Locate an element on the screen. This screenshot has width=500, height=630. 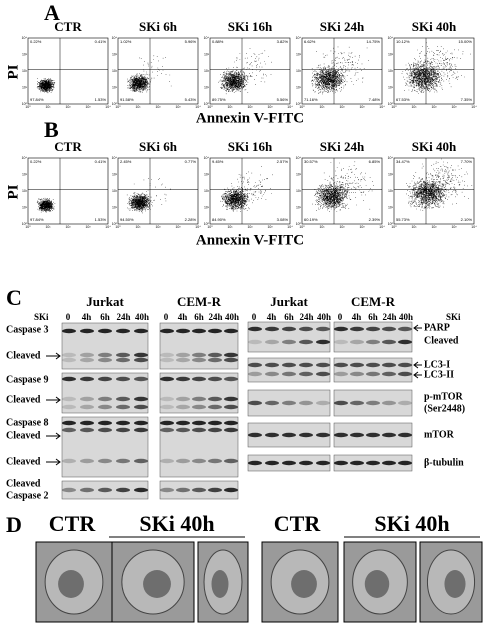
cell-line-label: CEM-R is located at coordinates (199, 301).